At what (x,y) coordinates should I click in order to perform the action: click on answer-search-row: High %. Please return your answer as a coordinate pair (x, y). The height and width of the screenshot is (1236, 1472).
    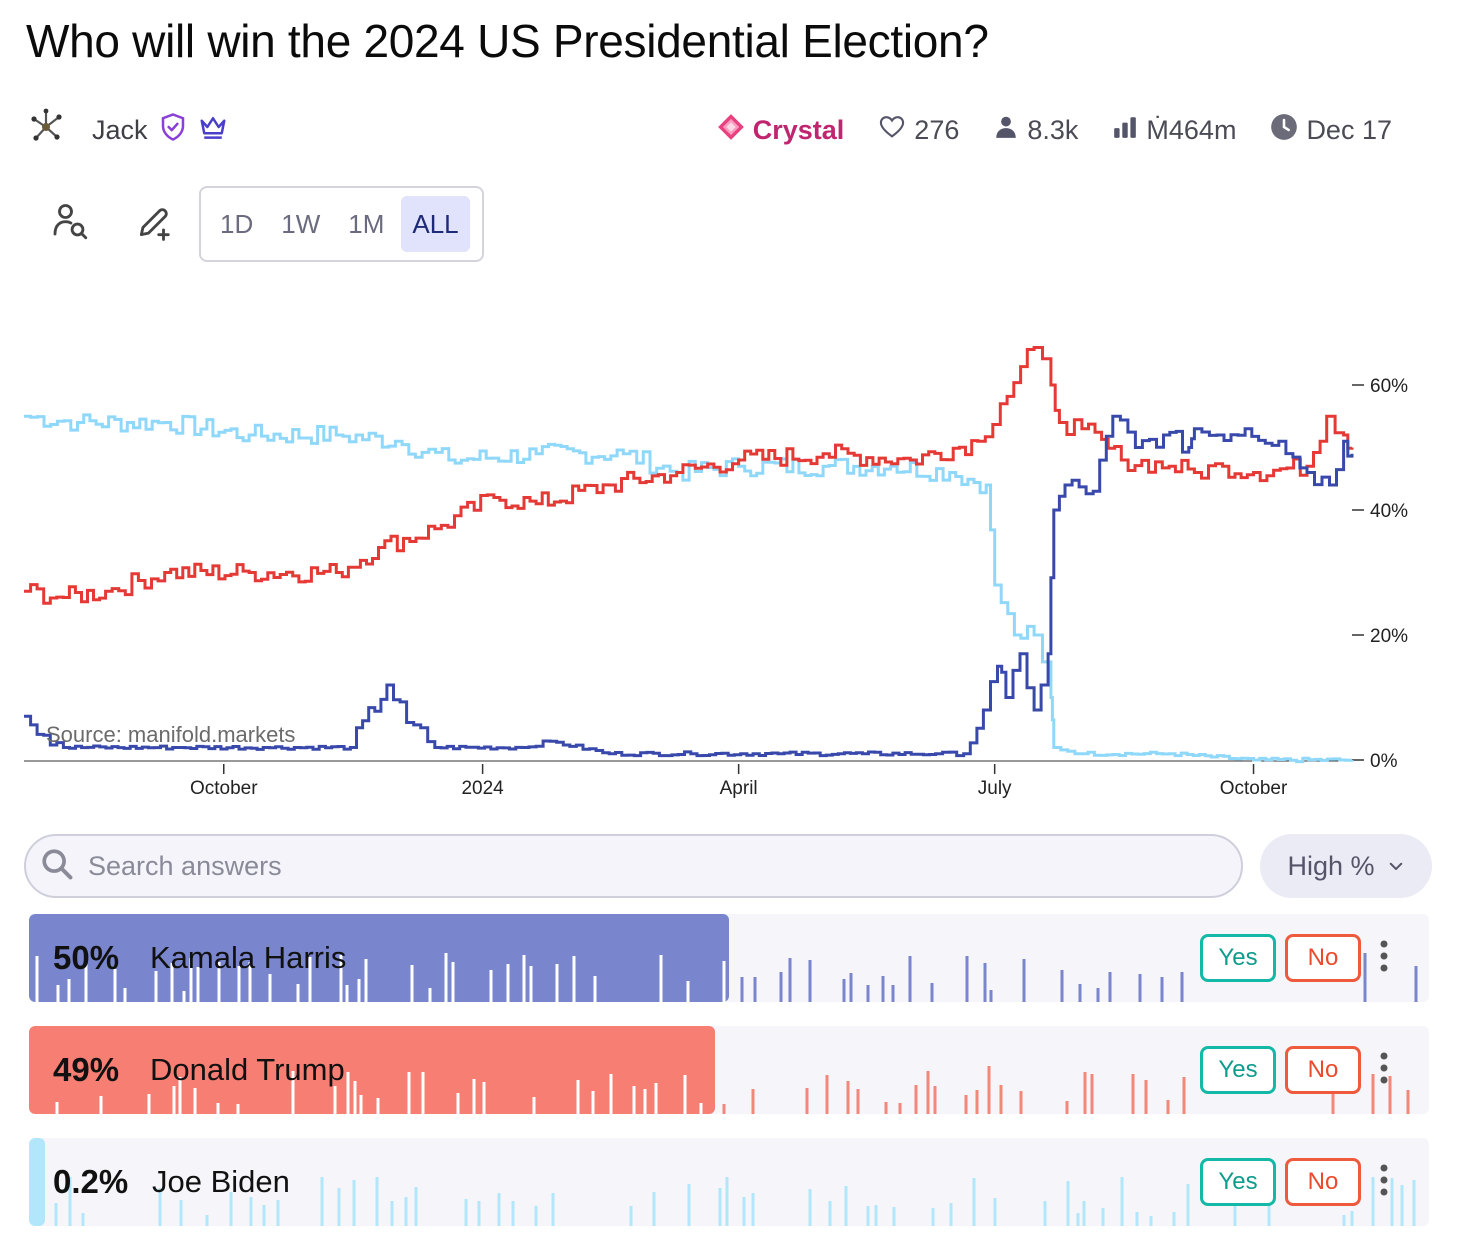
    Looking at the image, I should click on (730, 866).